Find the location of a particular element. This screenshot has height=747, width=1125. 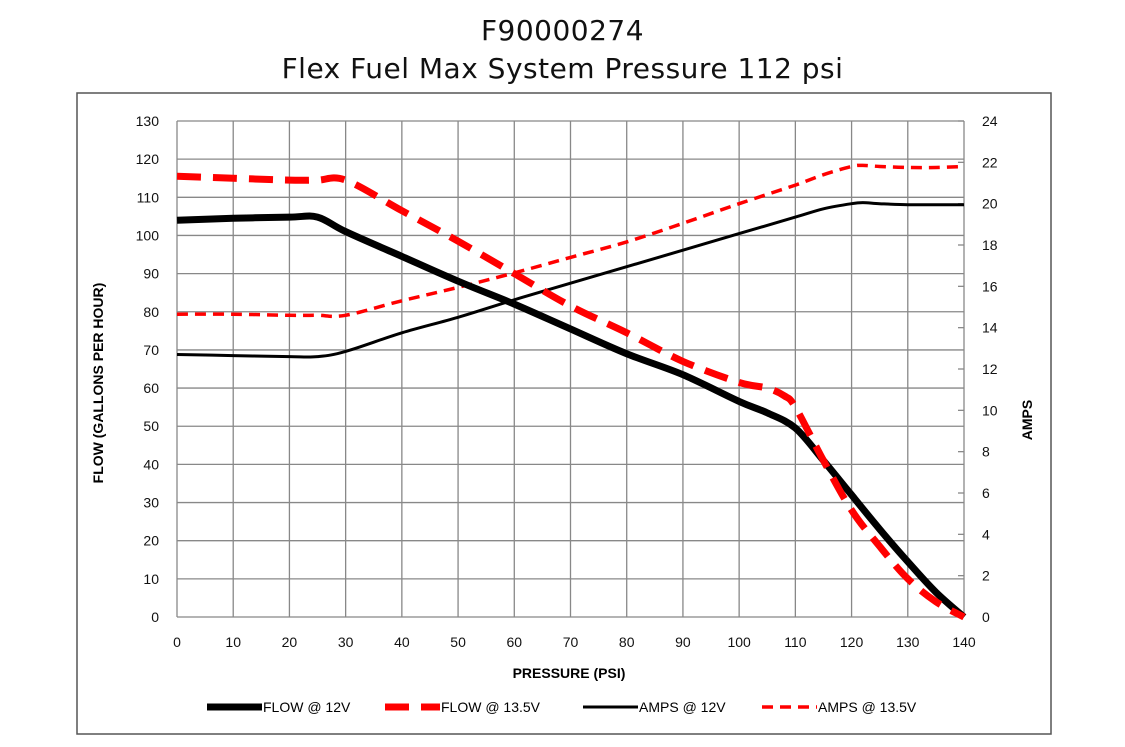

y2-tick-label: 8 is located at coordinates (986, 452).